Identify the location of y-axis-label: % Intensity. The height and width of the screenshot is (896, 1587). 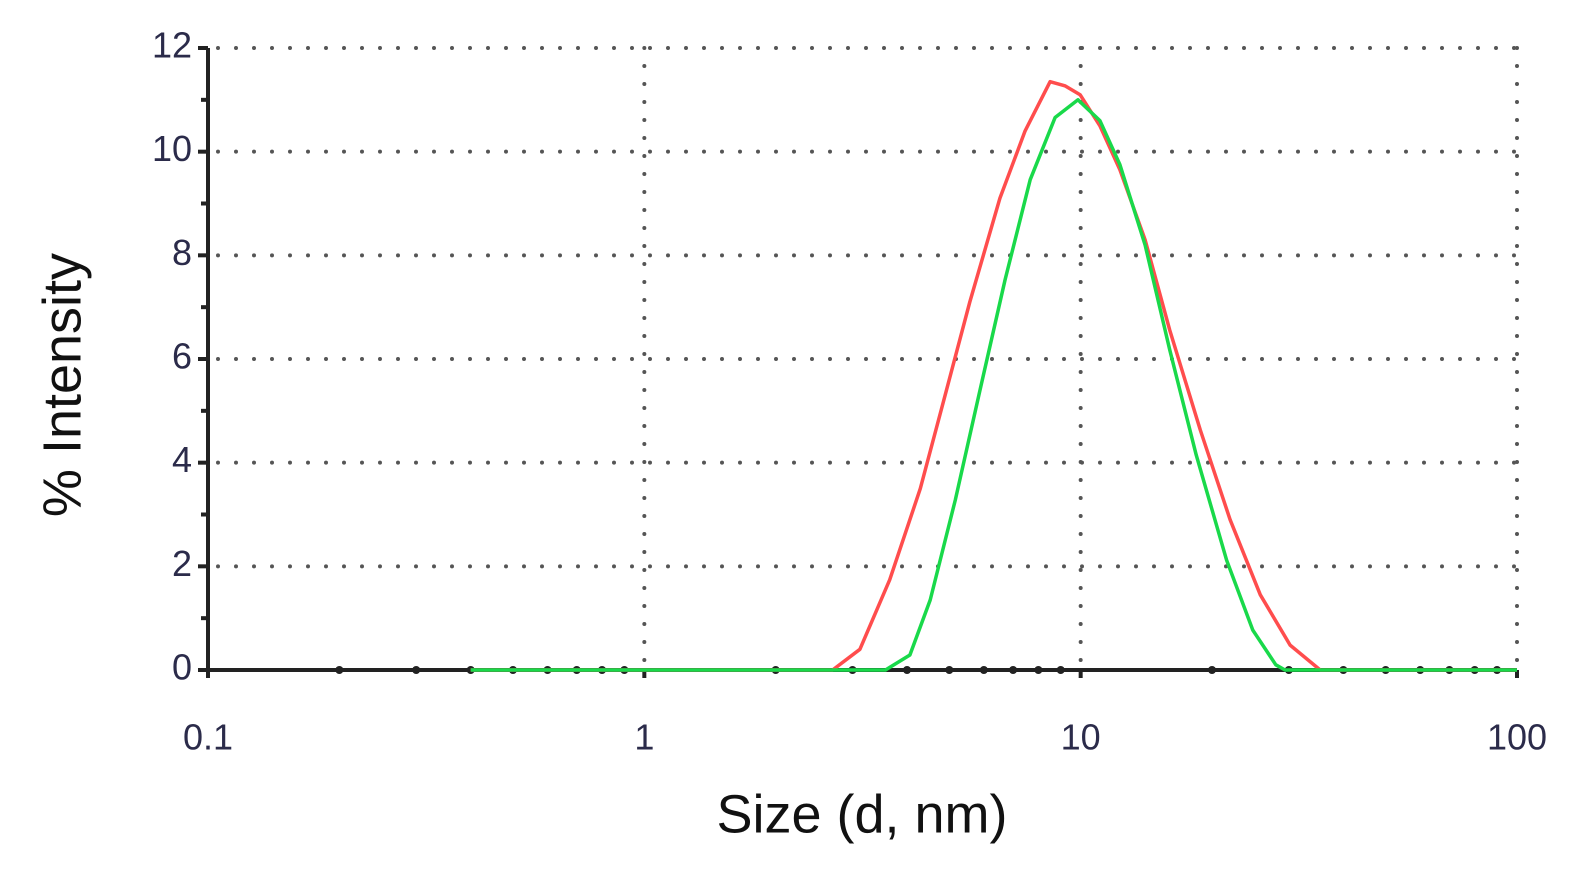
(62, 385).